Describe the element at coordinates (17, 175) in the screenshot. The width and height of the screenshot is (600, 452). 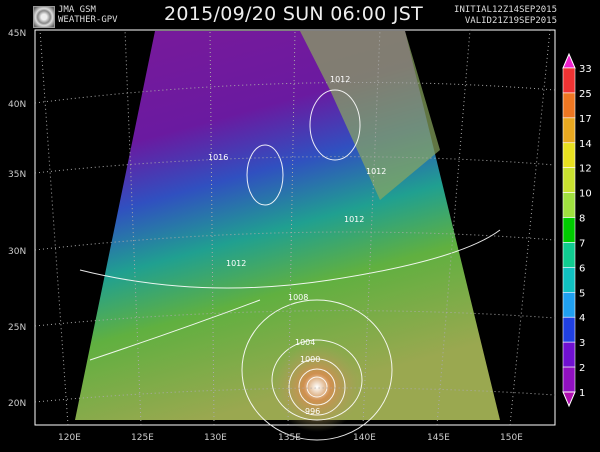
I see `lat-label: 35N` at that location.